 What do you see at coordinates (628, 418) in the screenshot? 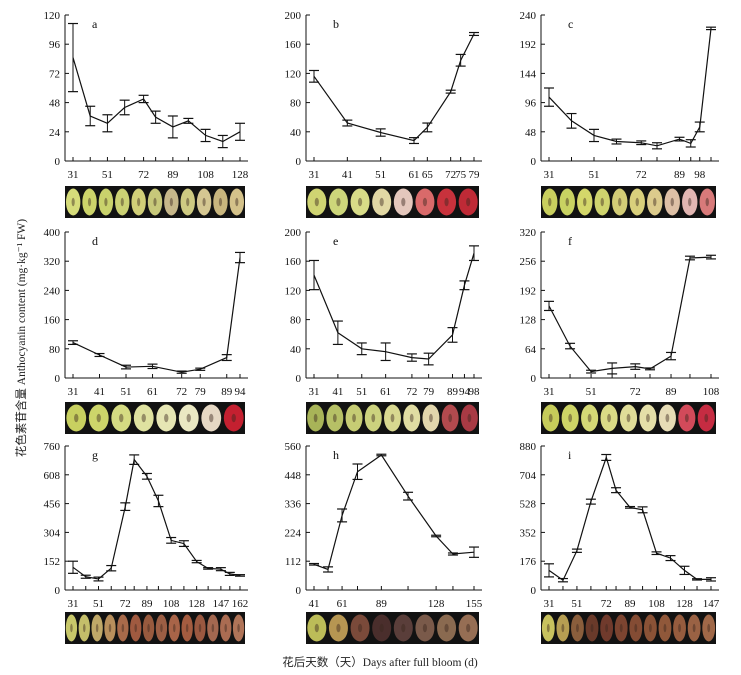
I see `fruit-strip` at bounding box center [628, 418].